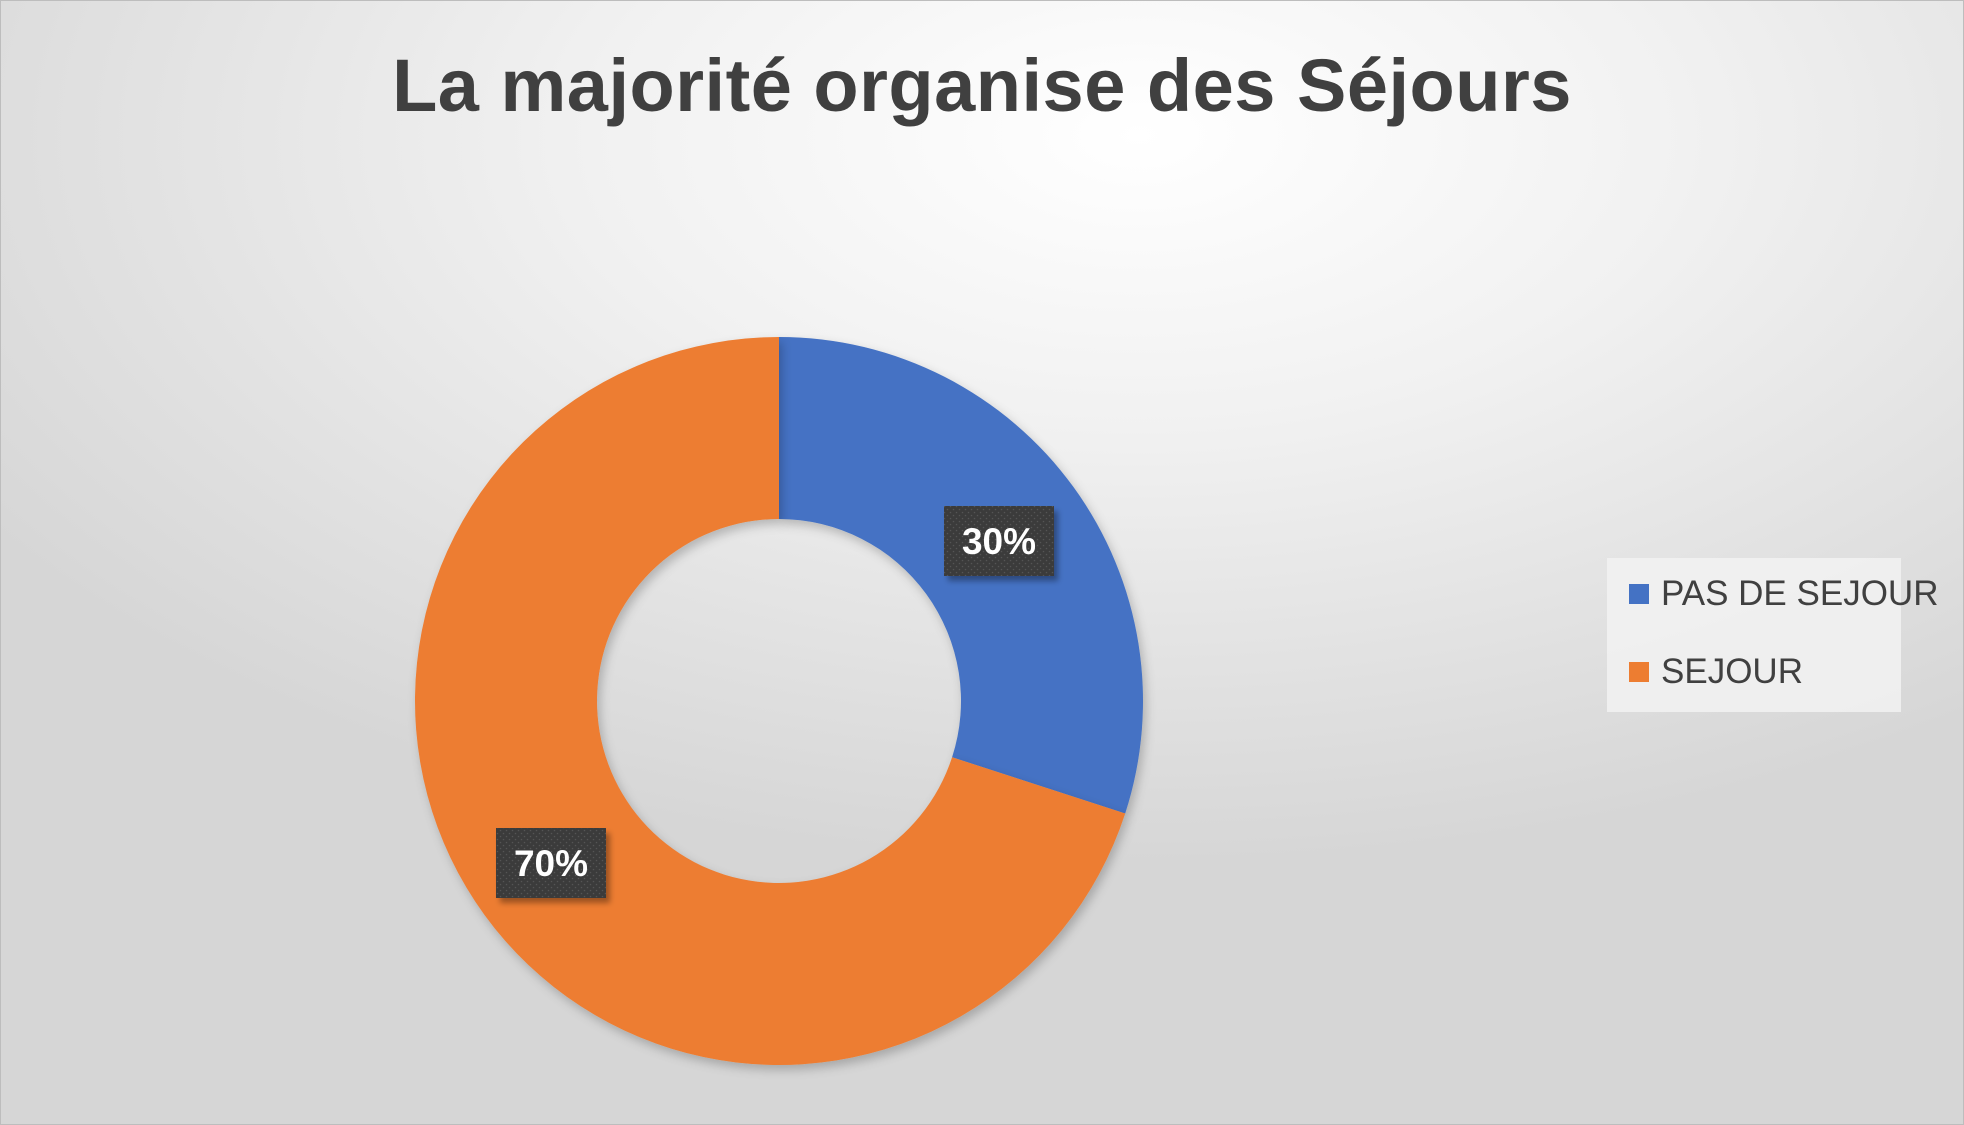 The height and width of the screenshot is (1125, 1964). I want to click on legend: PAS DE SEJOUR SEJOUR, so click(1772, 635).